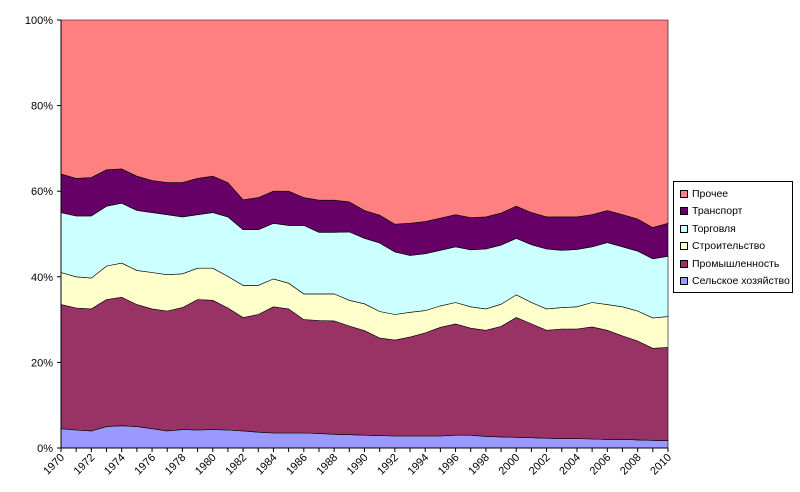 The height and width of the screenshot is (492, 800). What do you see at coordinates (43, 235) in the screenshot?
I see `y-axis-ticks: 0% 20% 40% 60% 80% 100%` at bounding box center [43, 235].